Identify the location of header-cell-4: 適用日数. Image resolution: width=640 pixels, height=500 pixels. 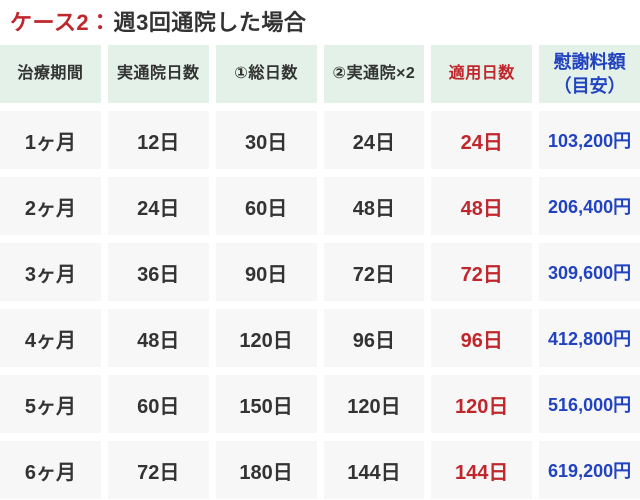
(482, 74).